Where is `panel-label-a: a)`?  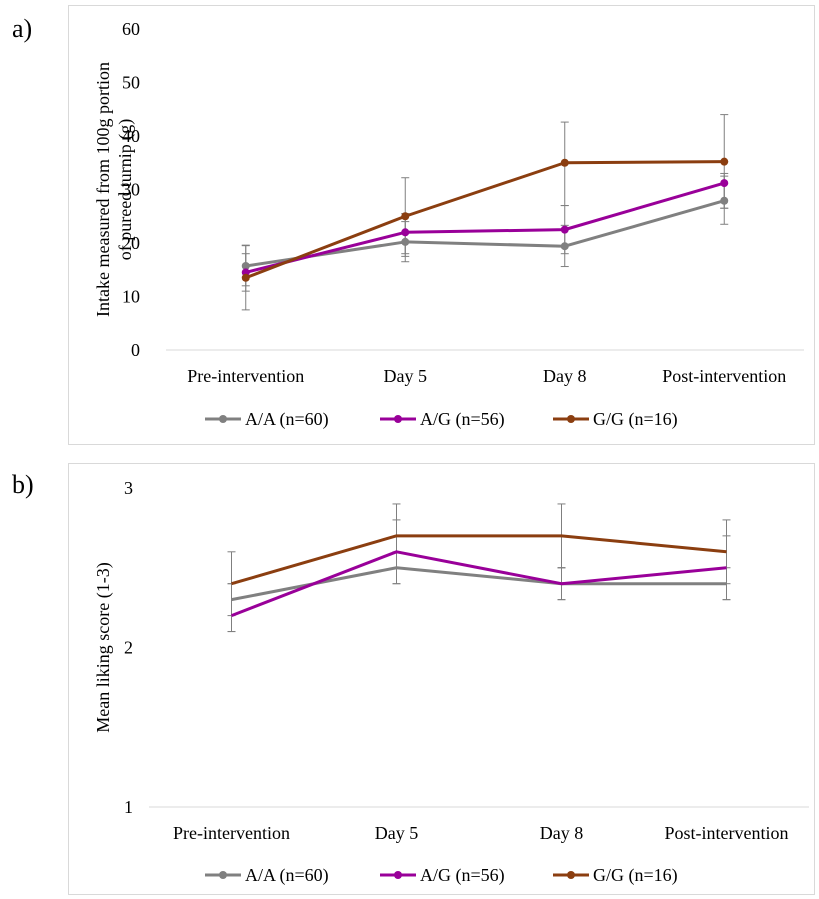 panel-label-a: a) is located at coordinates (22, 29).